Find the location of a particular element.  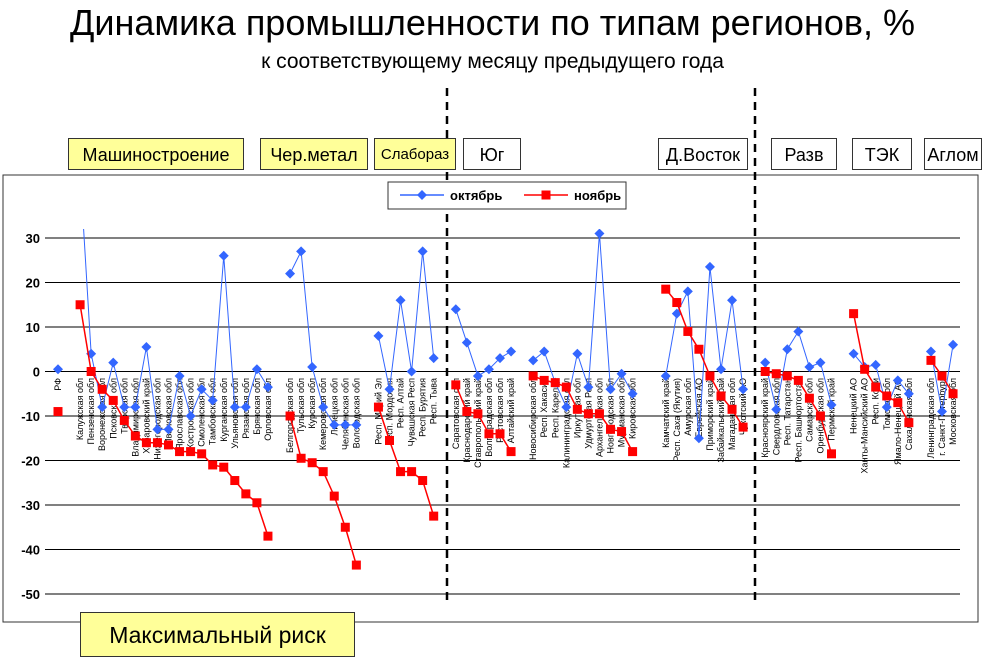

group-label: Слабораз is located at coordinates (415, 154).